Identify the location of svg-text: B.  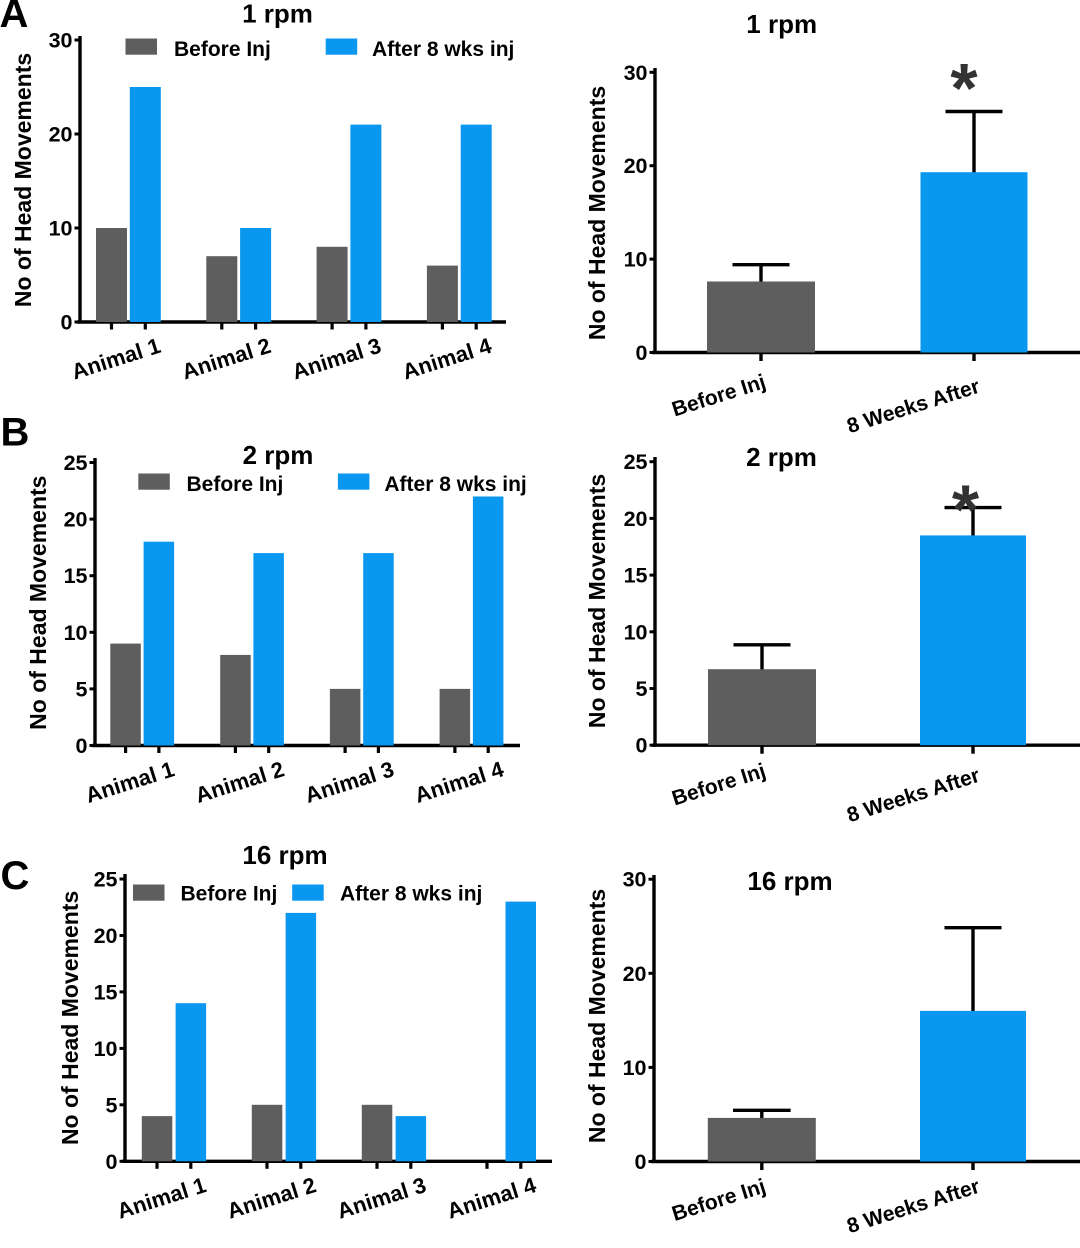
(15, 433).